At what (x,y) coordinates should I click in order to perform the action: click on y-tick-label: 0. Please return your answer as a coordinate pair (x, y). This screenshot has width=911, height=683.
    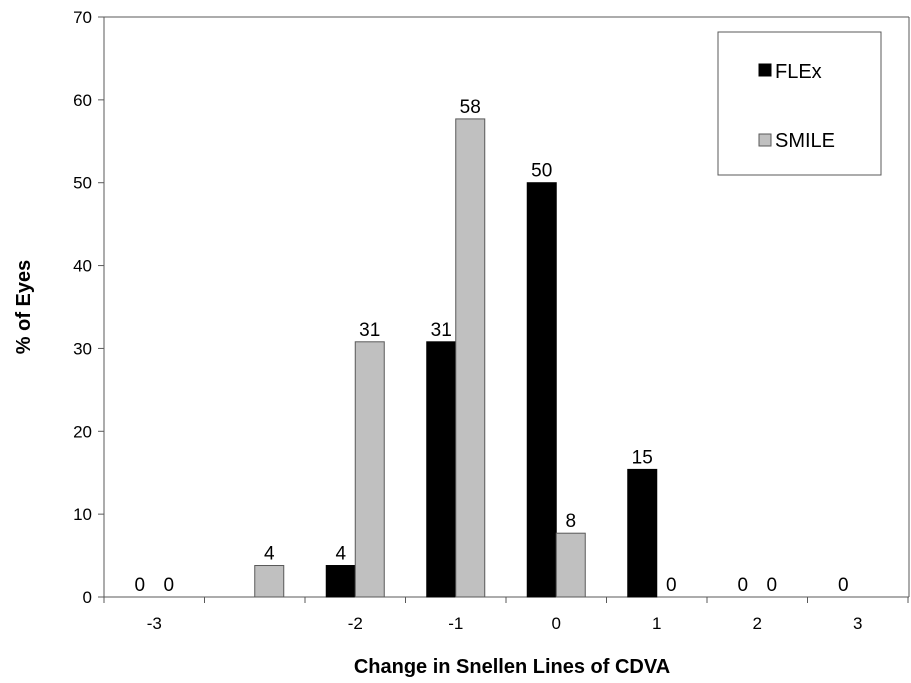
    Looking at the image, I should click on (87, 597).